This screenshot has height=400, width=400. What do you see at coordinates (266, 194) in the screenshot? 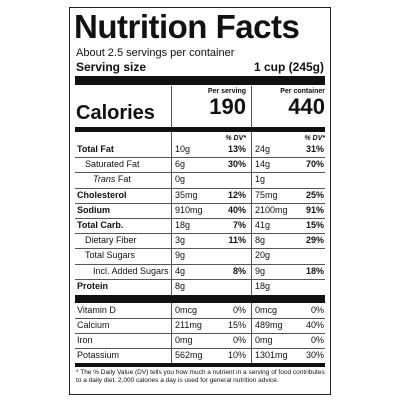
I see `container-amount: 75mg` at bounding box center [266, 194].